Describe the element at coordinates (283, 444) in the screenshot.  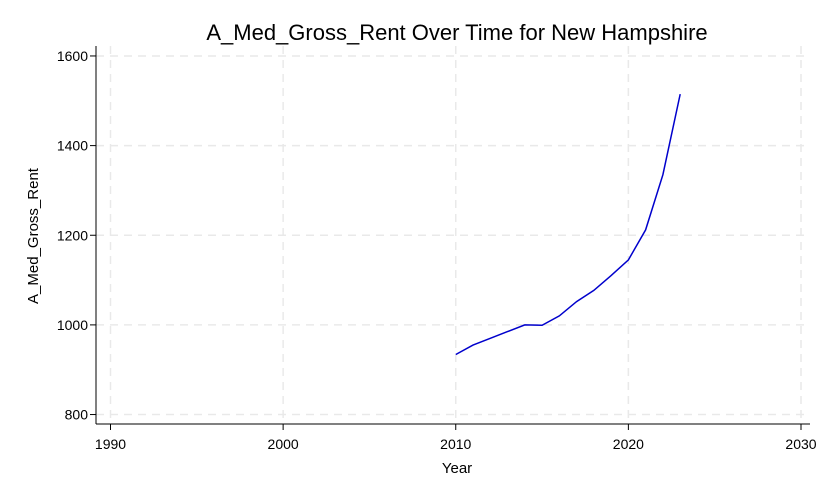
I see `x-tick-label: 2000` at that location.